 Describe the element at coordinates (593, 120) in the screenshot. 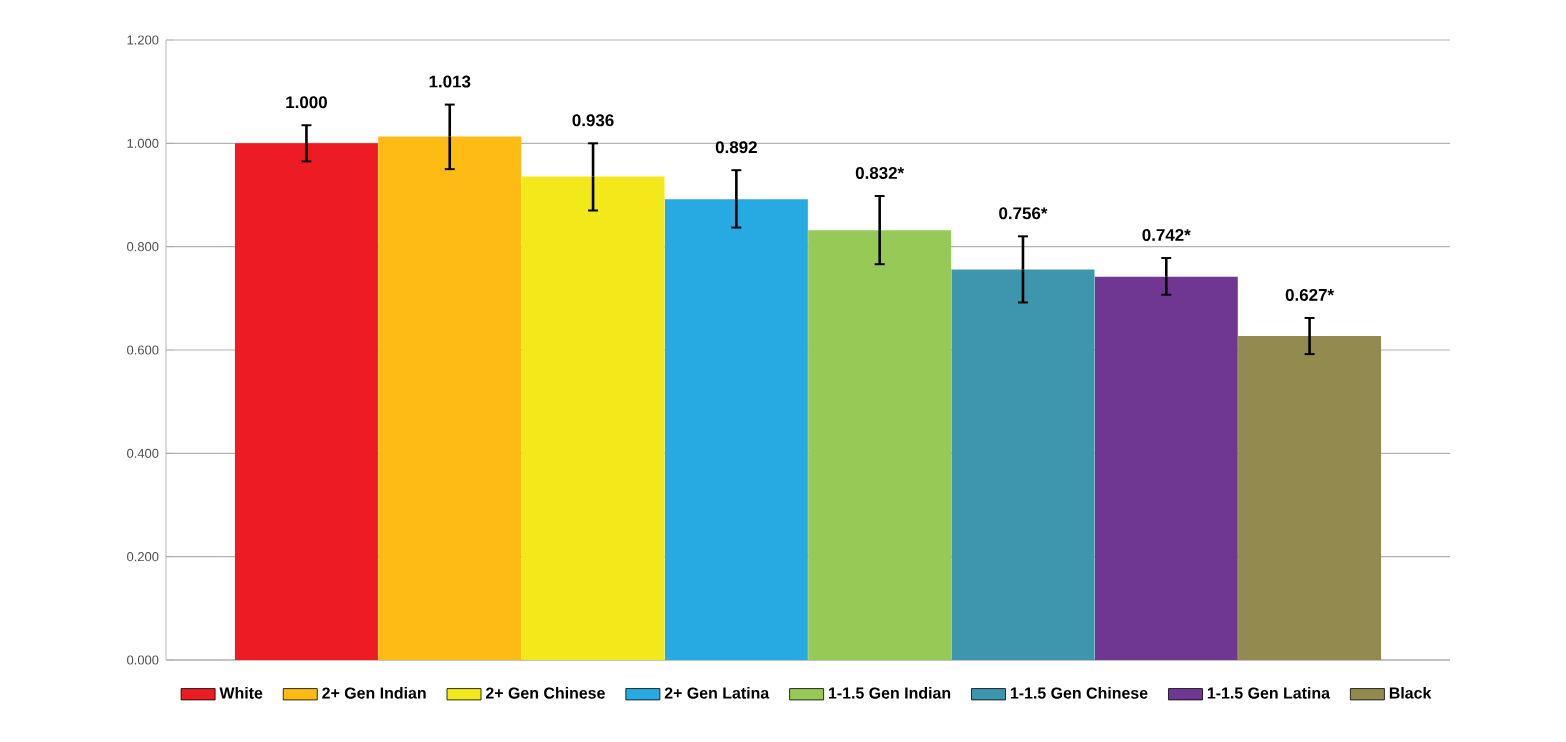

I see `data-label: 0.936` at that location.